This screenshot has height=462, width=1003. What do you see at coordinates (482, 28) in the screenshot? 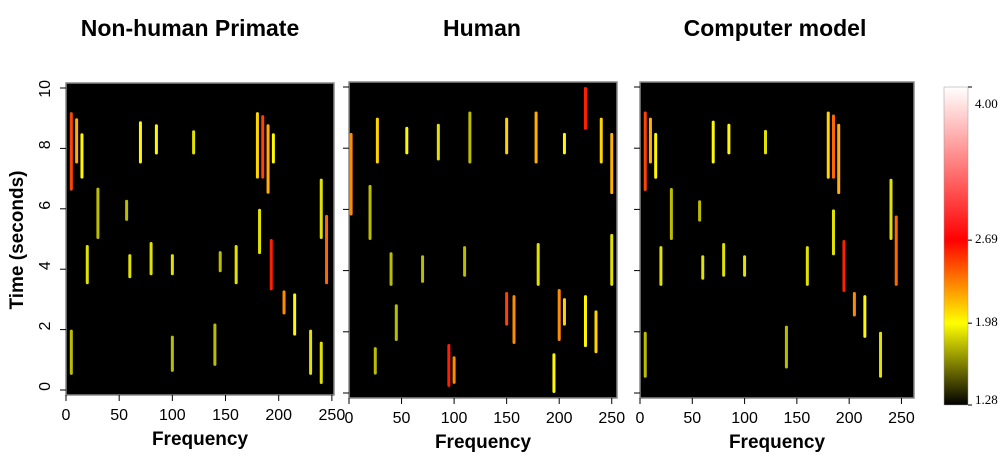
I see `panel-title: Human` at bounding box center [482, 28].